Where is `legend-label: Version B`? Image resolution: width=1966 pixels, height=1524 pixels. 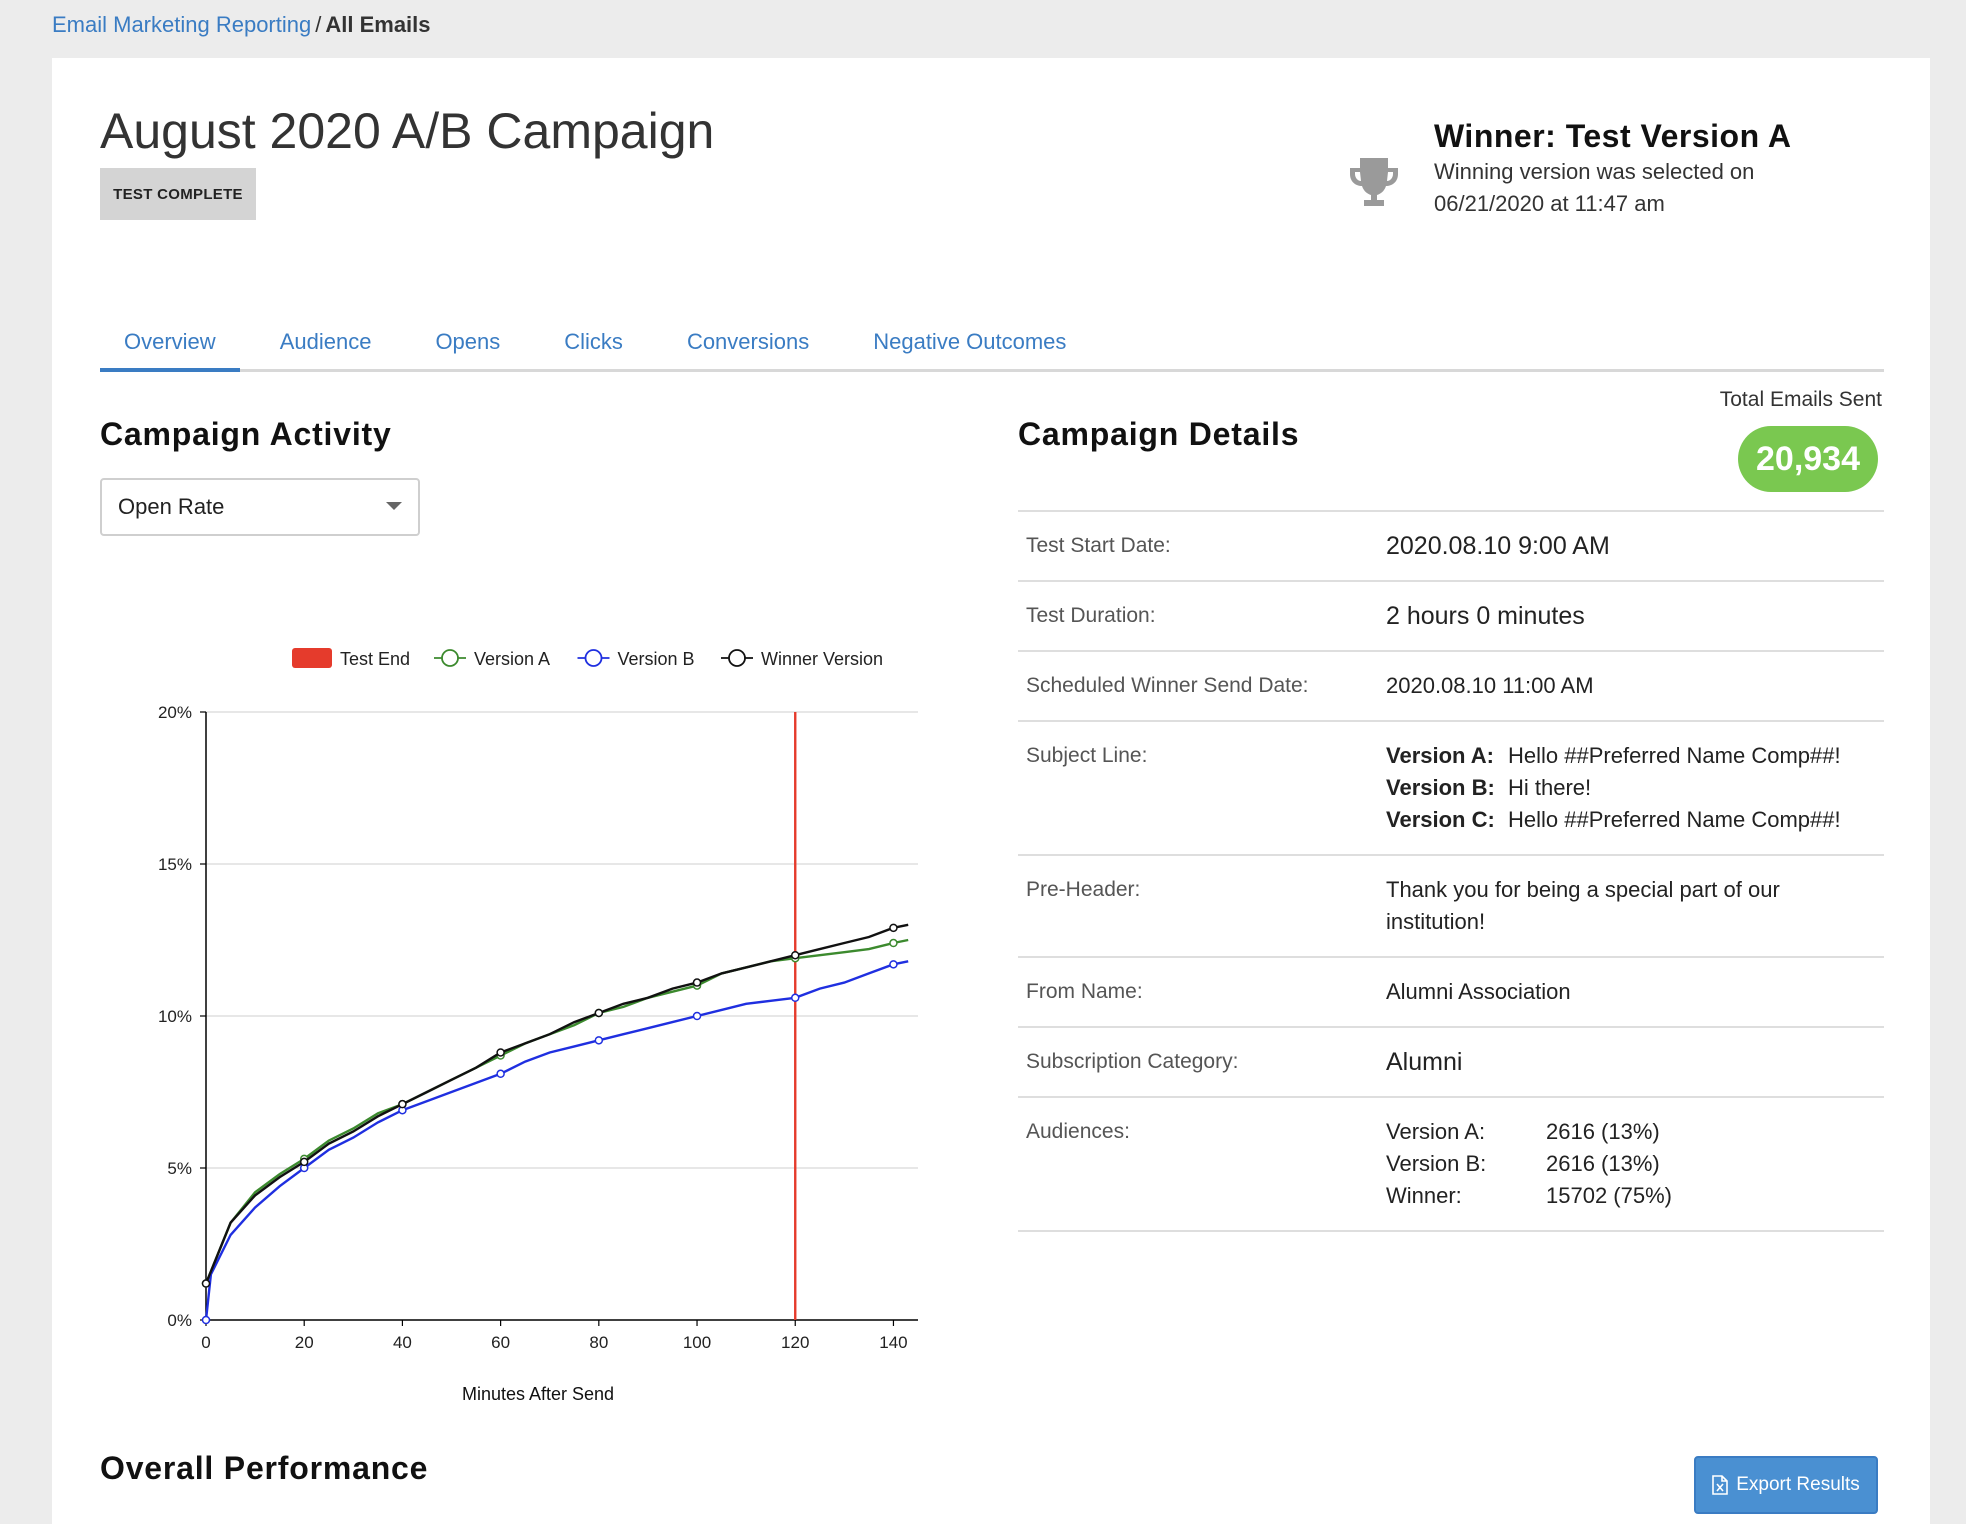
legend-label: Version B is located at coordinates (656, 659).